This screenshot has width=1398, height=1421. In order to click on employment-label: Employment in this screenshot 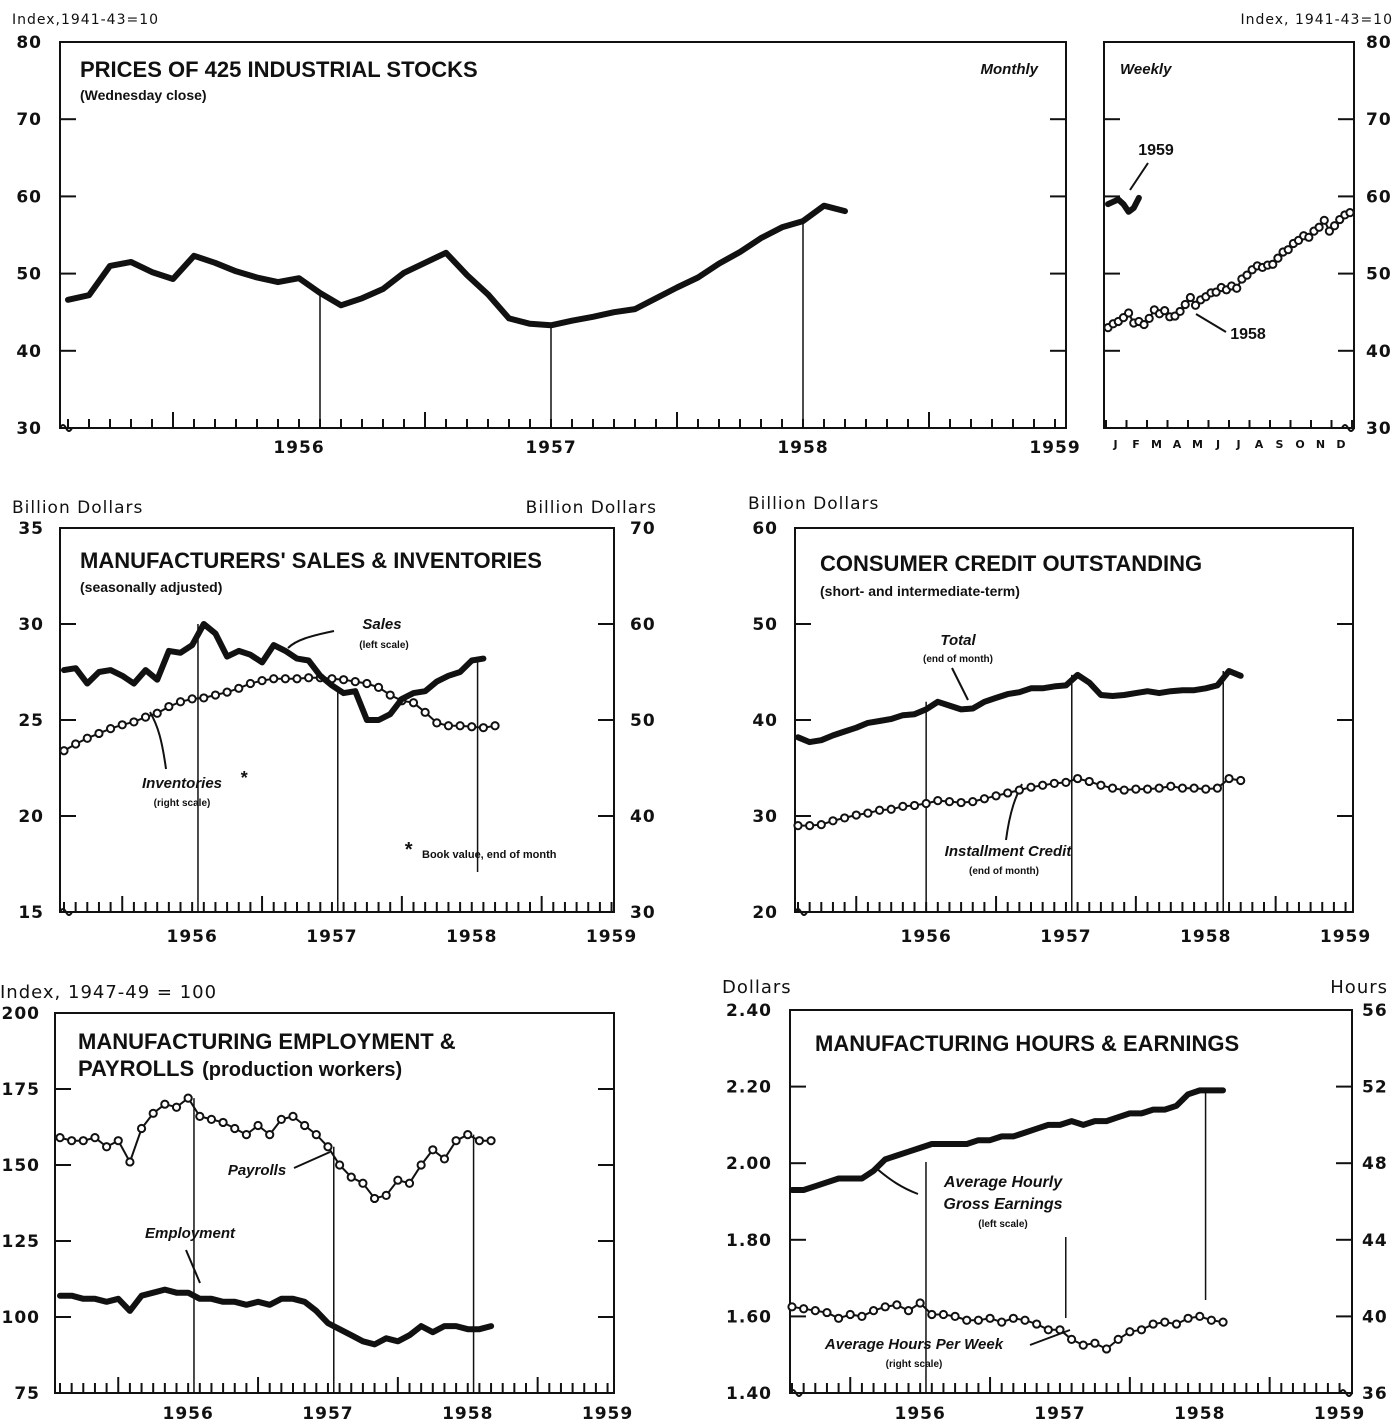, I will do `click(190, 1233)`.